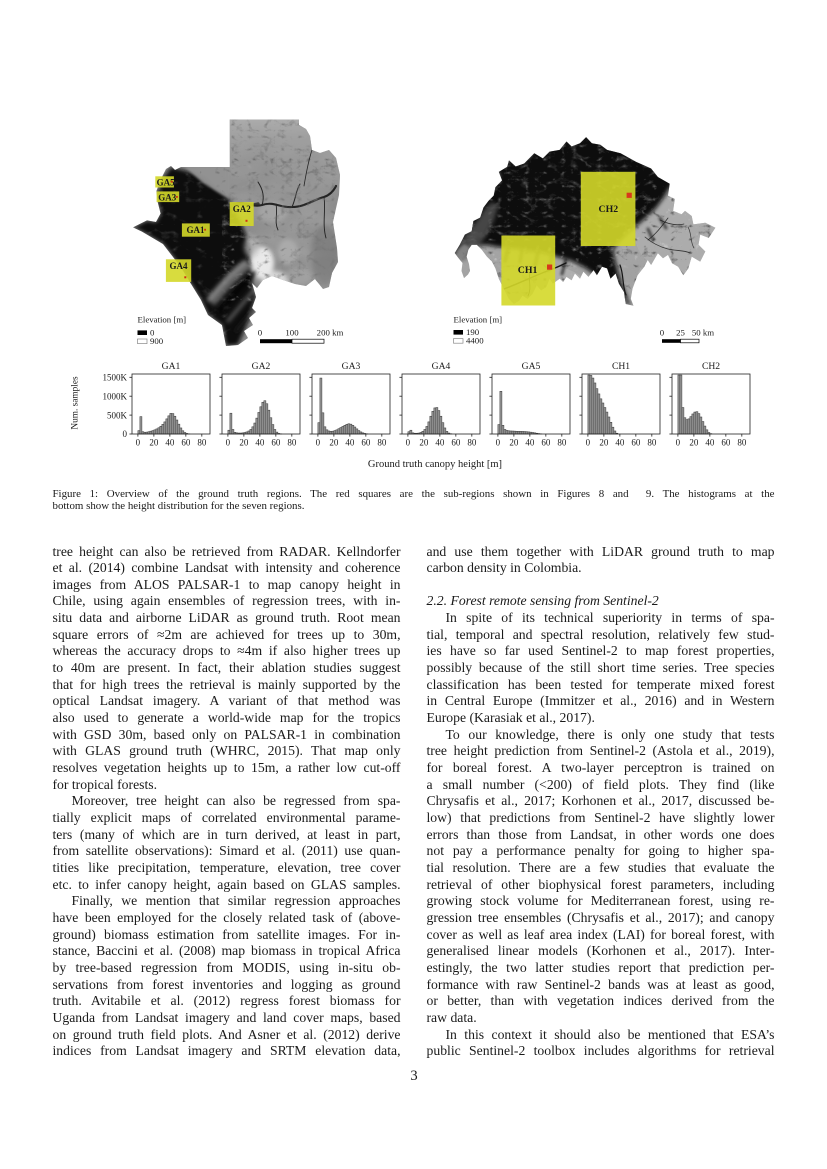 The height and width of the screenshot is (1169, 827). I want to click on svg-text: 50 km, so click(703, 333).